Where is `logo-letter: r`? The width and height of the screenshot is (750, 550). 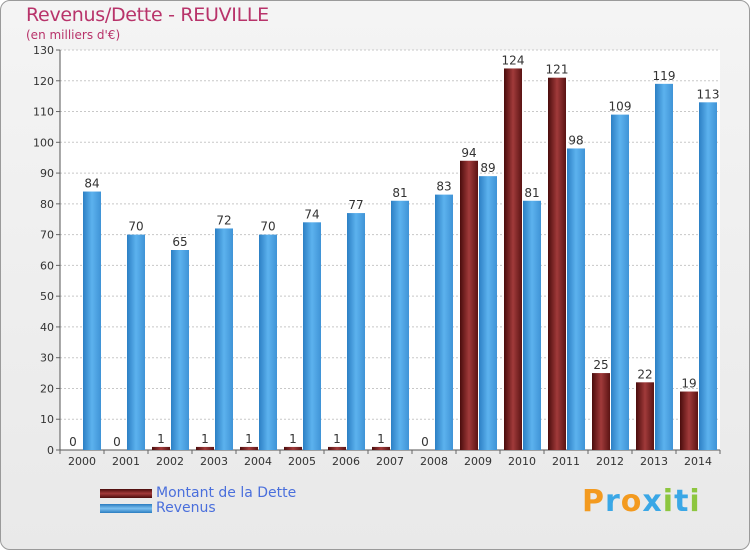 logo-letter: r is located at coordinates (613, 501).